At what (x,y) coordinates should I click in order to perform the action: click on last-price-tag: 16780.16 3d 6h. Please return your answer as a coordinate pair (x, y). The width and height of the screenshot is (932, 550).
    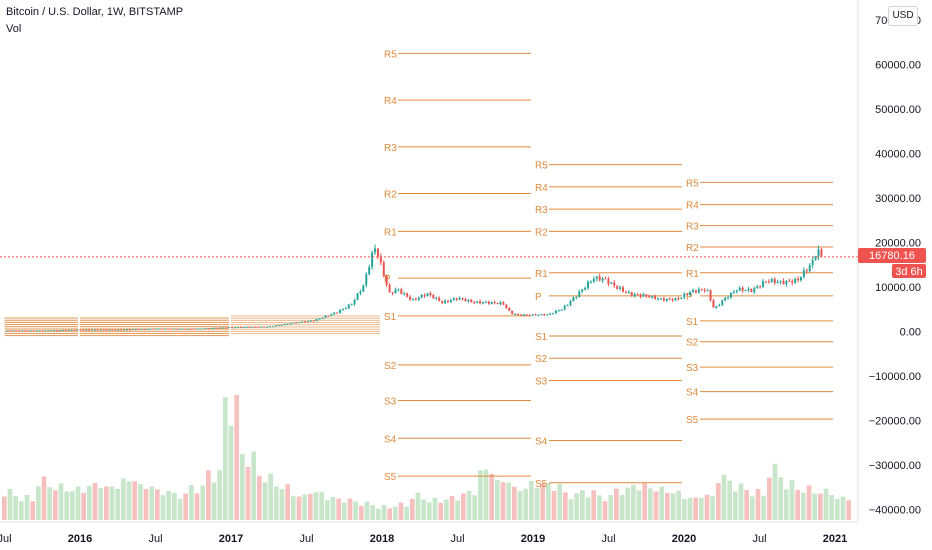
    Looking at the image, I should click on (892, 263).